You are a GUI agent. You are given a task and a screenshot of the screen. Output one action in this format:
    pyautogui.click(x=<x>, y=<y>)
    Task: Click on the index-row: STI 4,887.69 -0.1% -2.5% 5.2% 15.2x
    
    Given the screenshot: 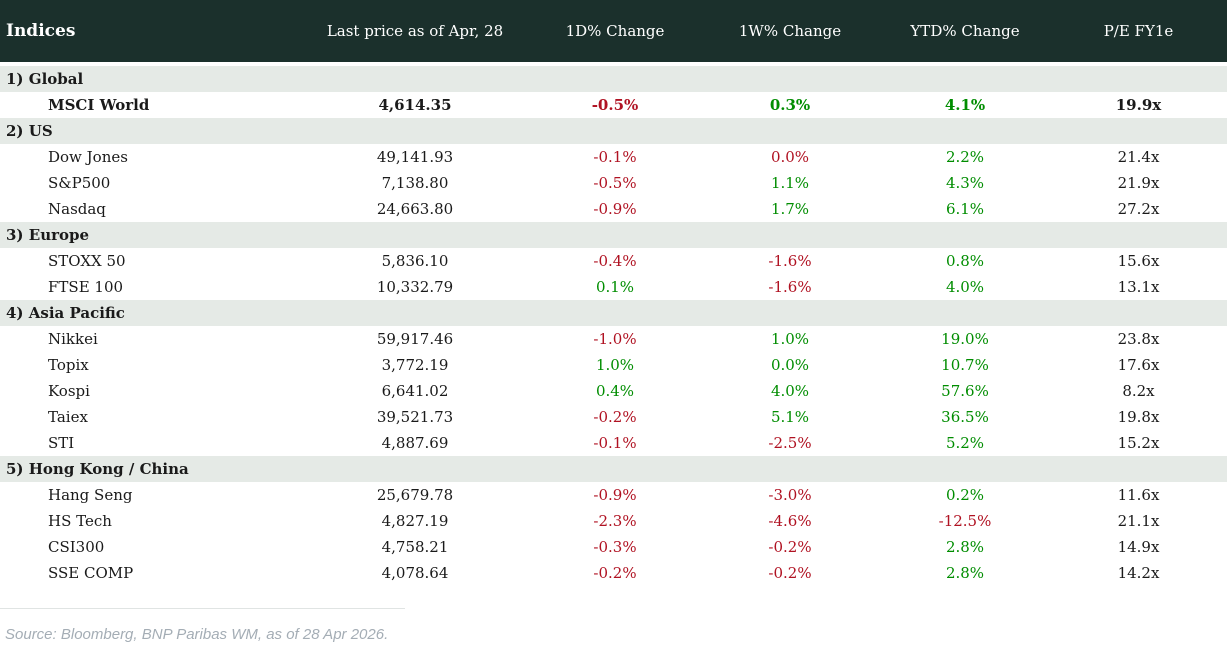 What is the action you would take?
    pyautogui.click(x=613, y=443)
    